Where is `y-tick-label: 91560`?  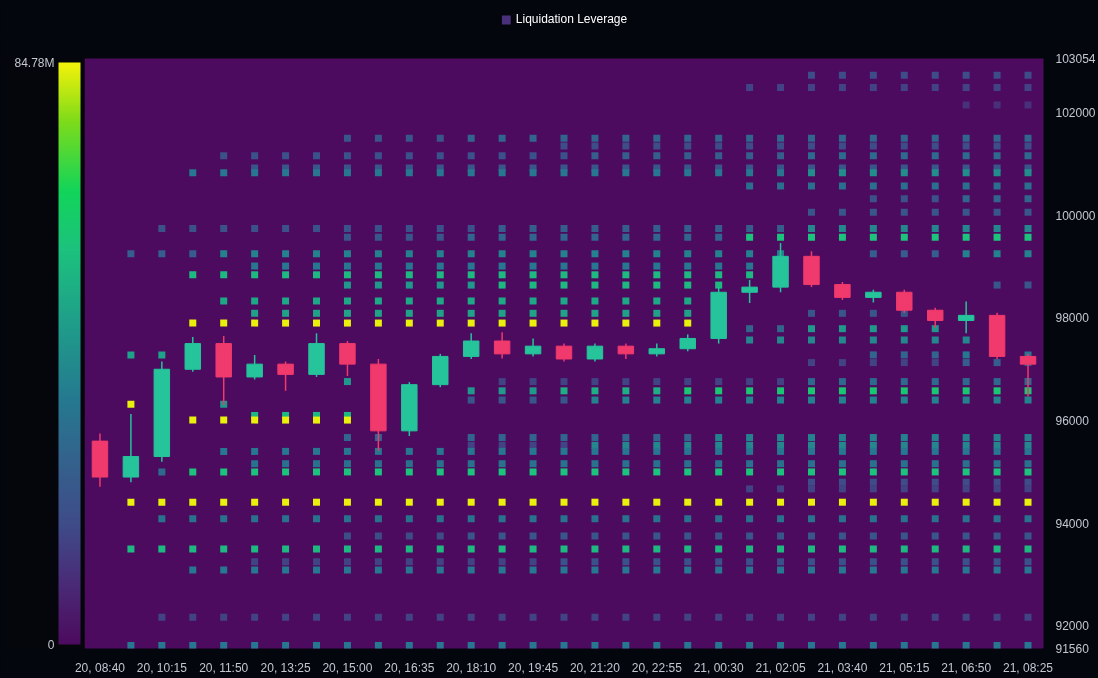 y-tick-label: 91560 is located at coordinates (1072, 649).